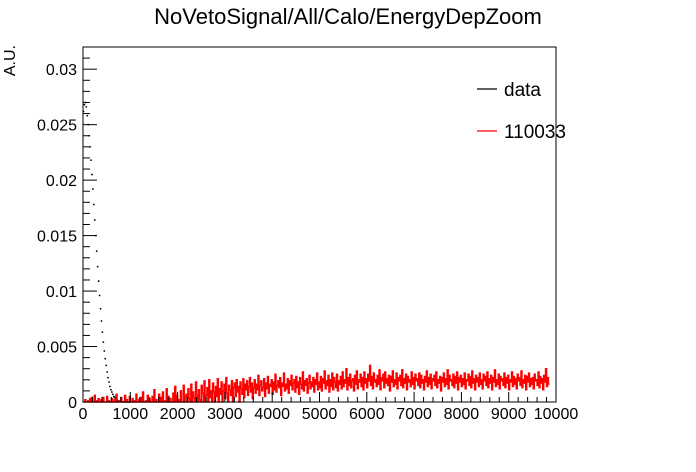 This screenshot has width=696, height=472. I want to click on x-tick-label: 5000, so click(320, 414).